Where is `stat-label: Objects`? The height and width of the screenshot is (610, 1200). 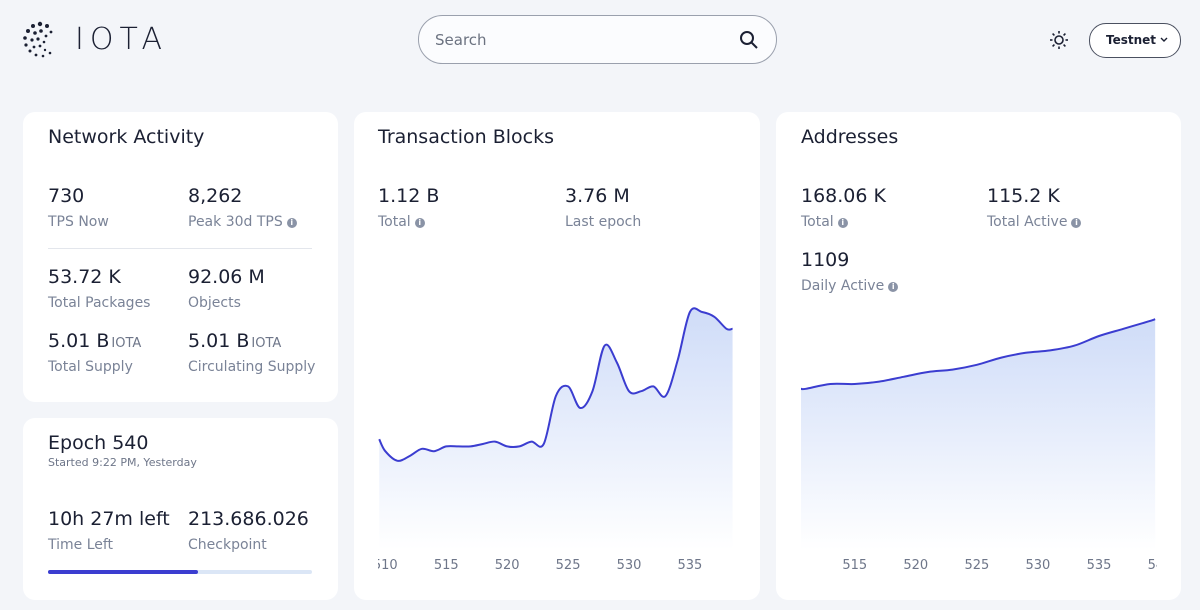 stat-label: Objects is located at coordinates (214, 303).